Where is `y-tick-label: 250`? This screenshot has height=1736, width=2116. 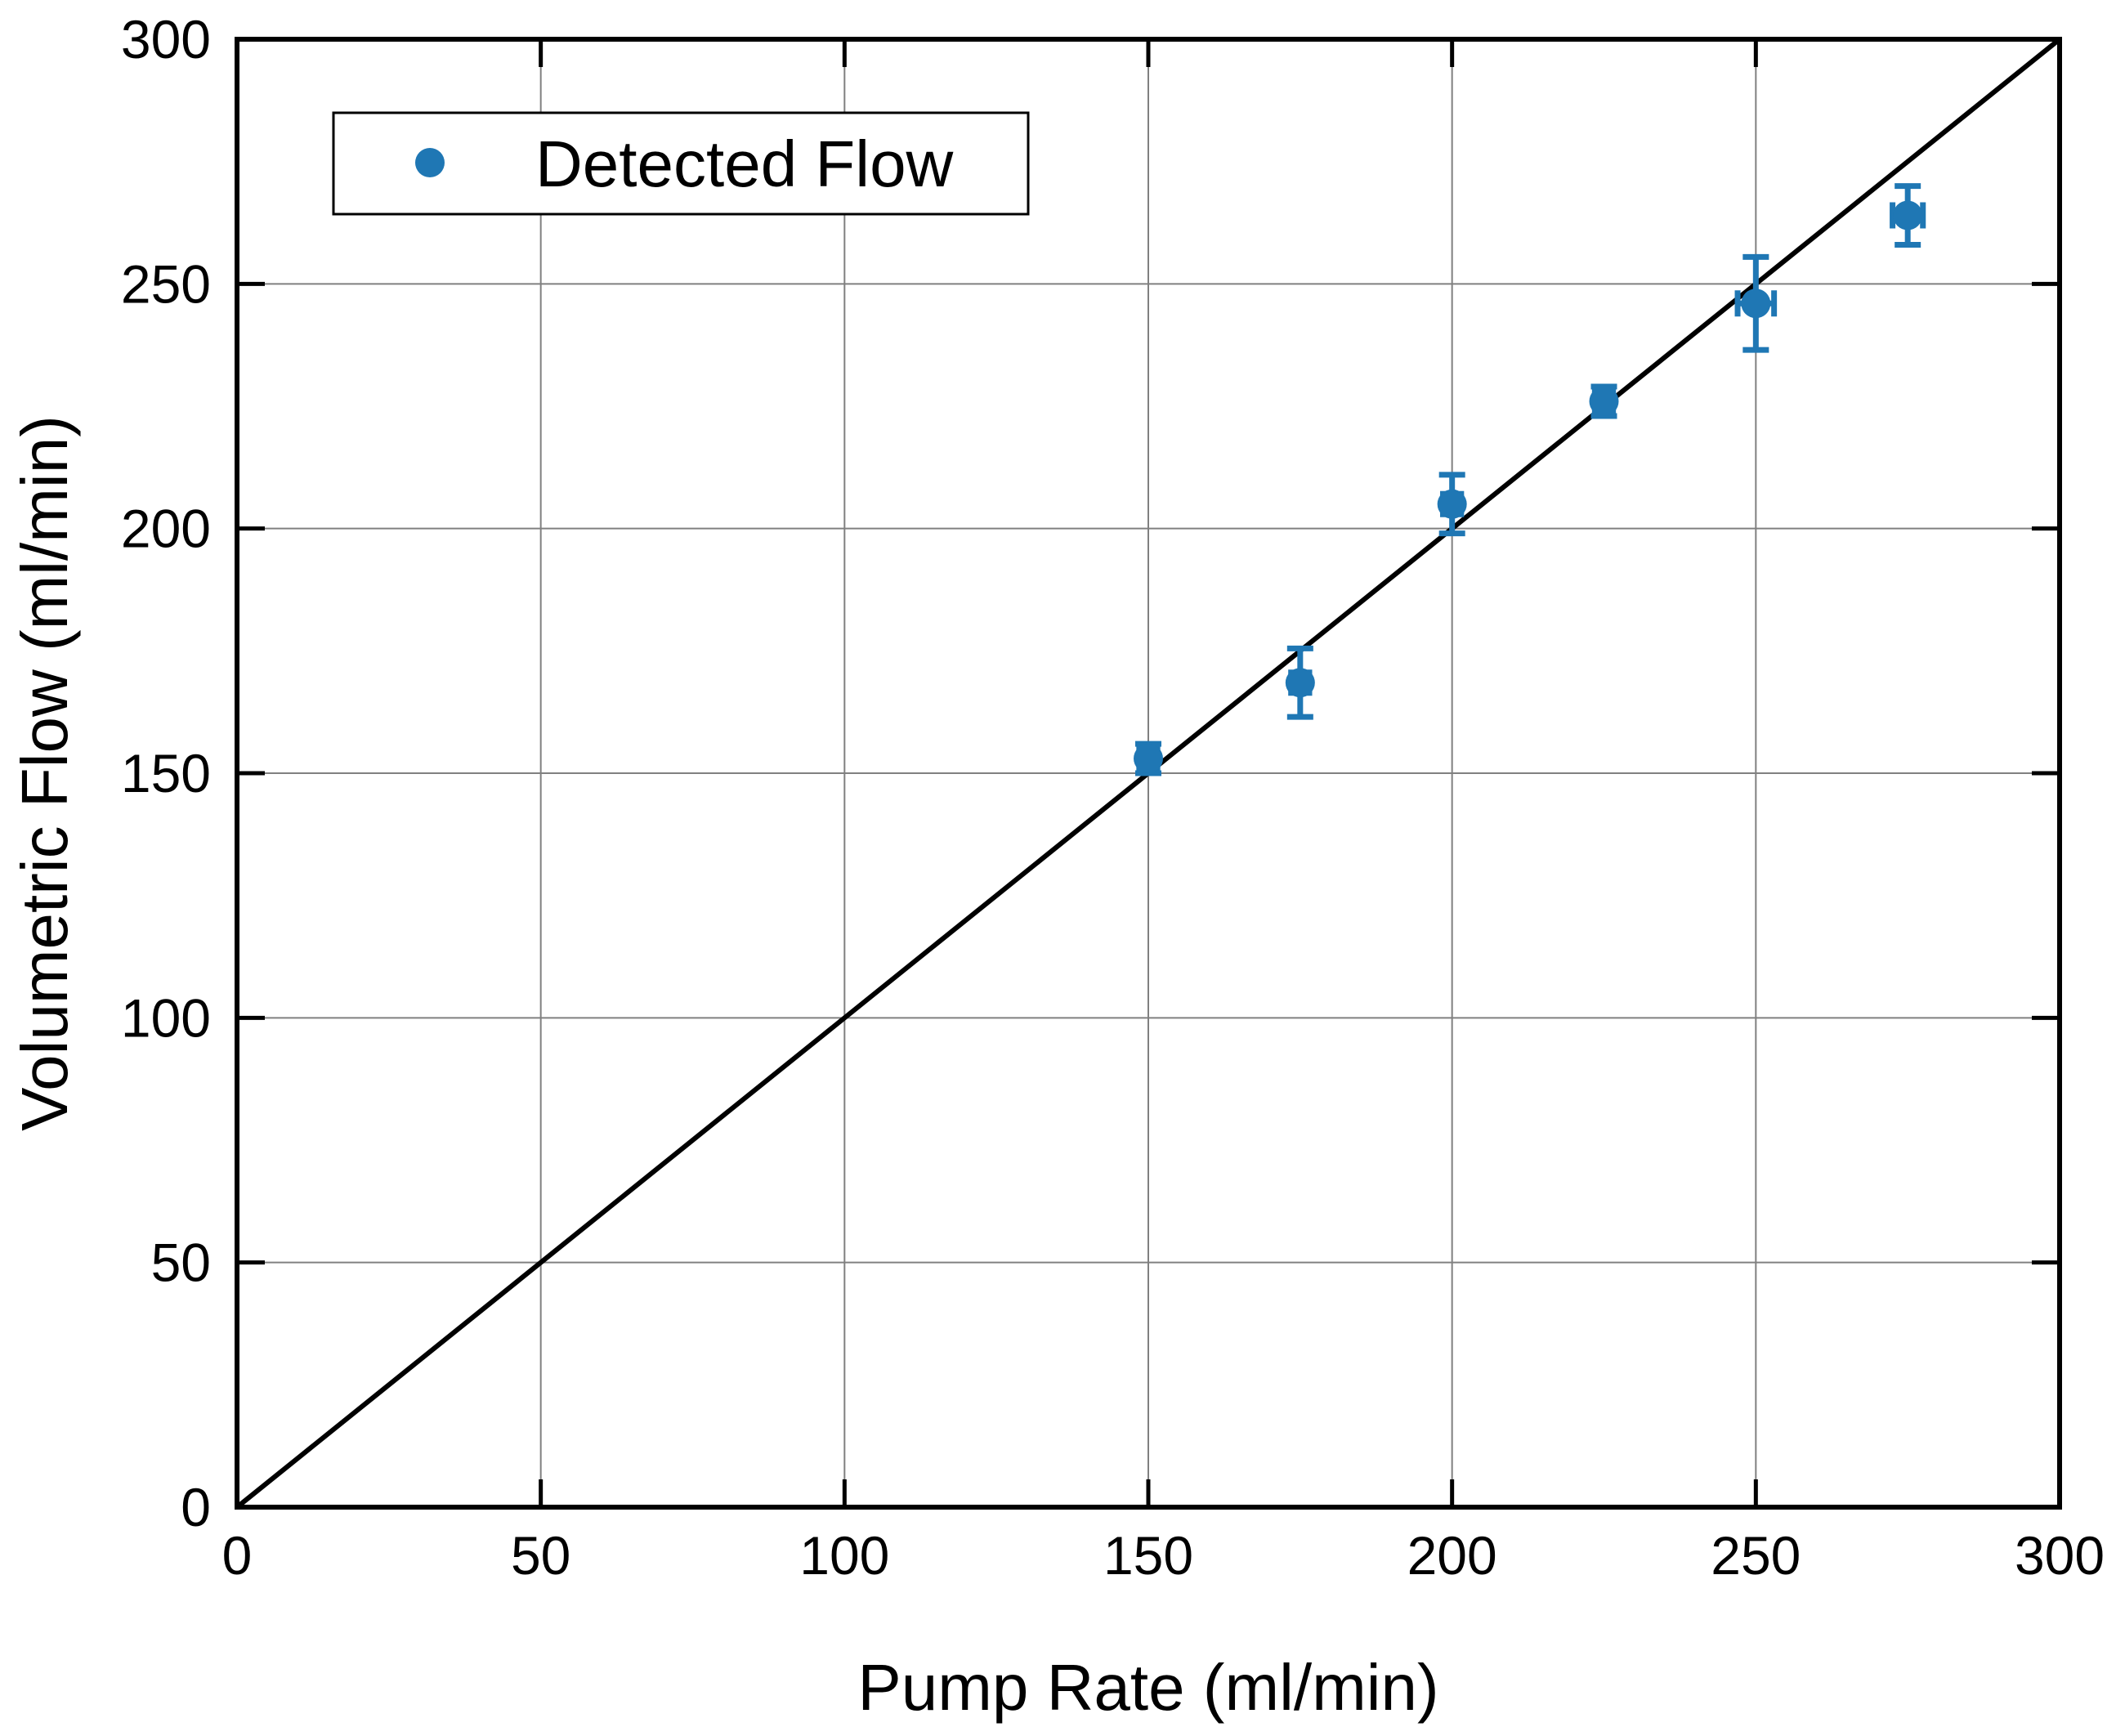
y-tick-label: 250 is located at coordinates (166, 283).